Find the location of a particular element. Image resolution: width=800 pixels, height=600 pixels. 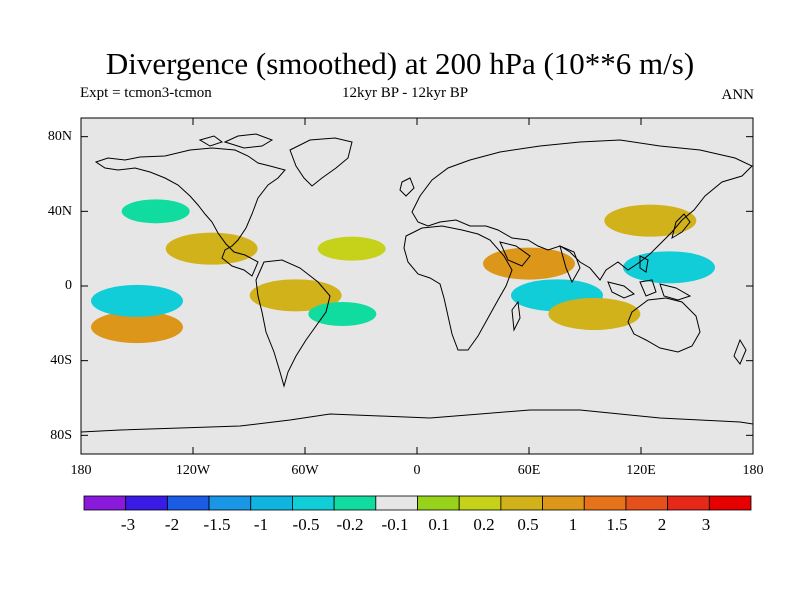

colorbar-label: -2 is located at coordinates (172, 524).